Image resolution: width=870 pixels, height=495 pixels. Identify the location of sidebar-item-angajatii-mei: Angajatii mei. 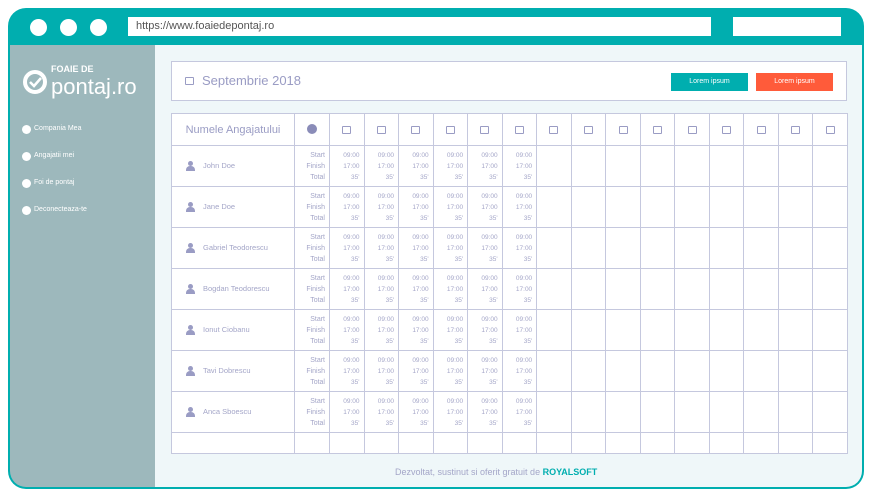
(48, 156).